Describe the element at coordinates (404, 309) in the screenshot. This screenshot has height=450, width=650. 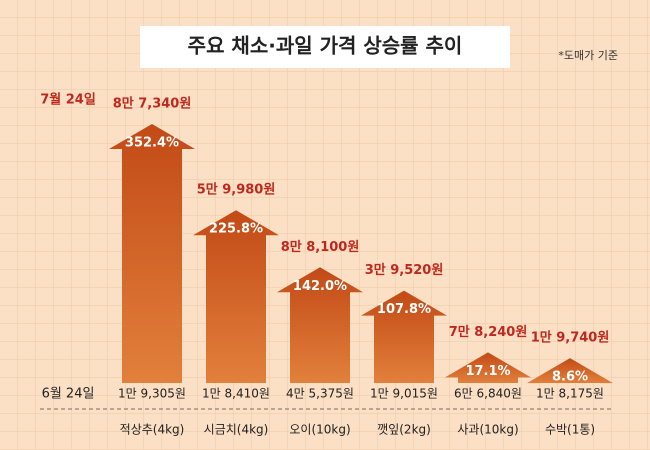
I see `value-label: 107.8%` at that location.